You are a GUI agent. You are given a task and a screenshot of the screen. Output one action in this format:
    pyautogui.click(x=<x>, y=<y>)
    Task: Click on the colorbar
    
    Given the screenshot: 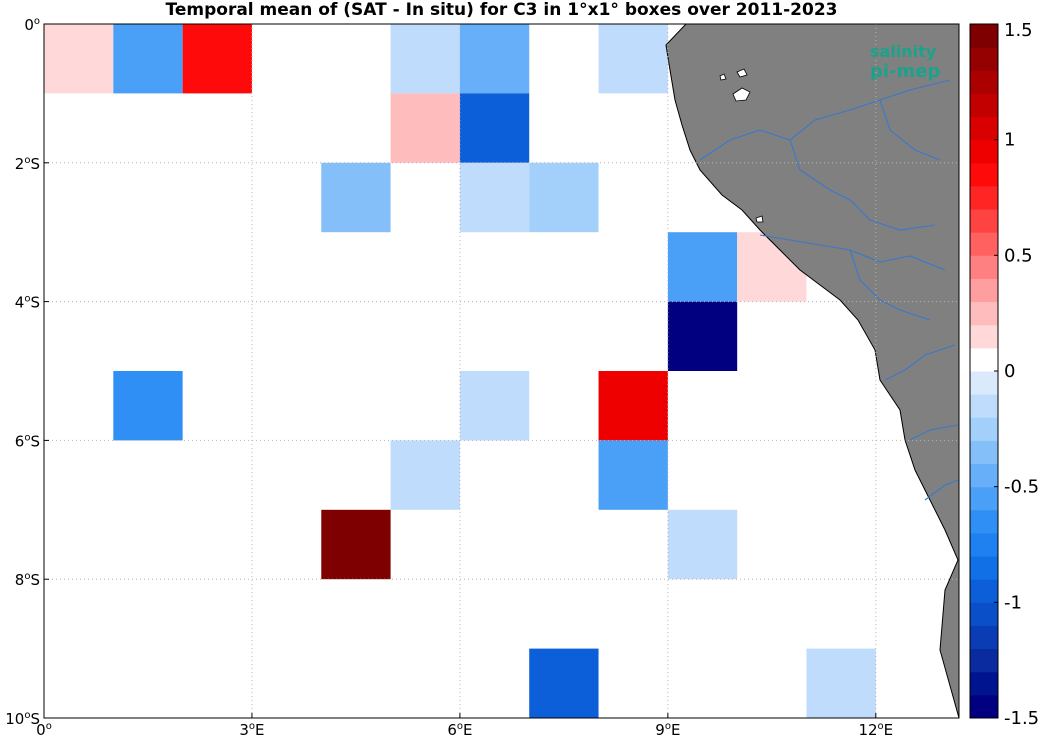 What is the action you would take?
    pyautogui.click(x=984, y=371)
    